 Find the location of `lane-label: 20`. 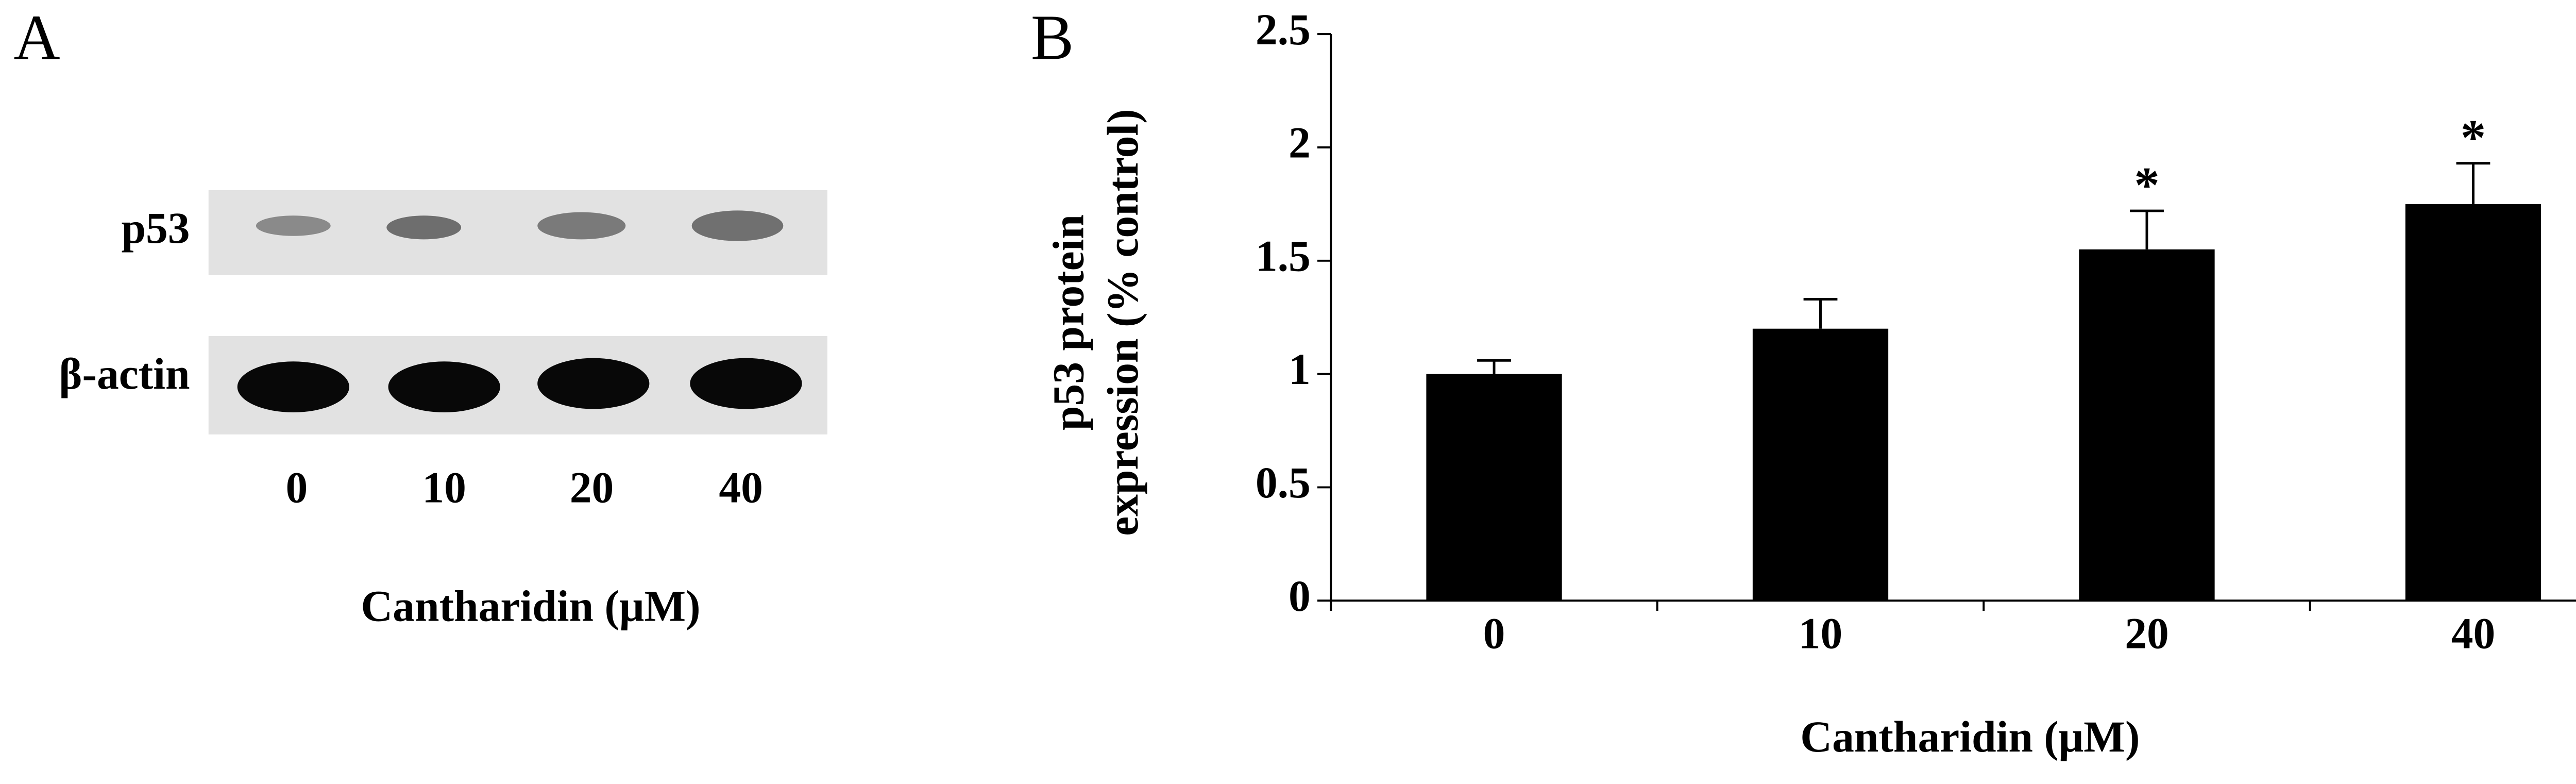

lane-label: 20 is located at coordinates (592, 487).